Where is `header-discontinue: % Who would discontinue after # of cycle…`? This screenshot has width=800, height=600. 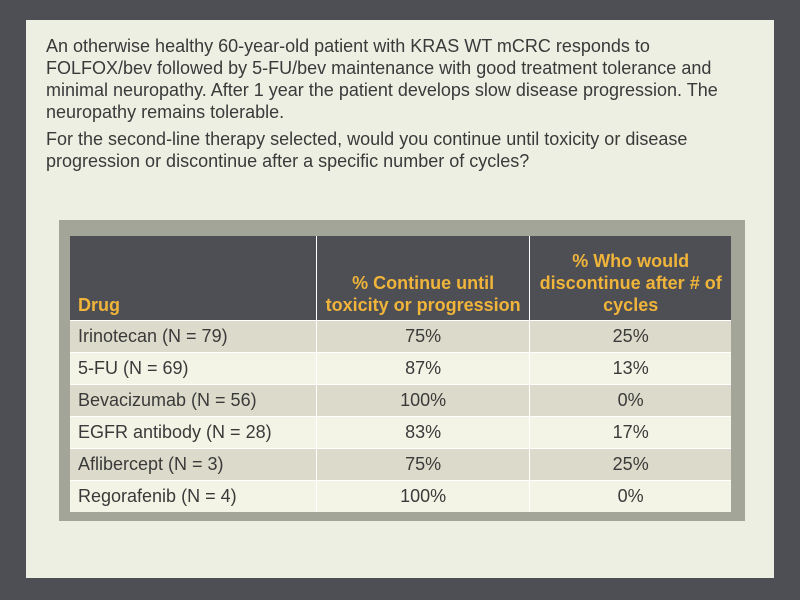 header-discontinue: % Who would discontinue after # of cycle… is located at coordinates (630, 278).